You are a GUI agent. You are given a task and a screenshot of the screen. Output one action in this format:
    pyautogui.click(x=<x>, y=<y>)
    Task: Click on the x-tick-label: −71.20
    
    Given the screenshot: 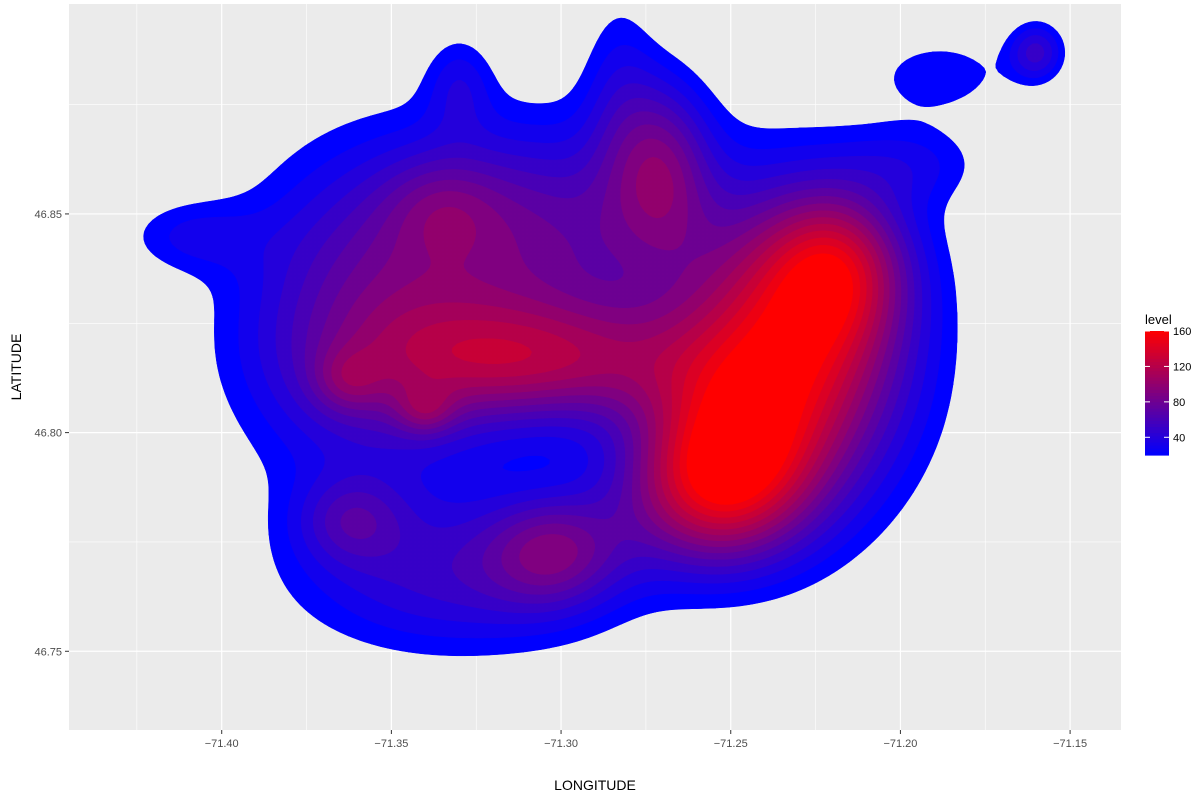 What is the action you would take?
    pyautogui.click(x=900, y=744)
    